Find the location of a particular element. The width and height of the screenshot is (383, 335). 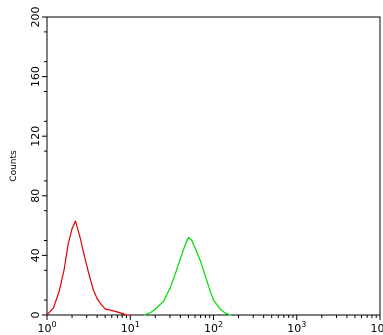

x-tick-label: 104 is located at coordinates (376, 327).